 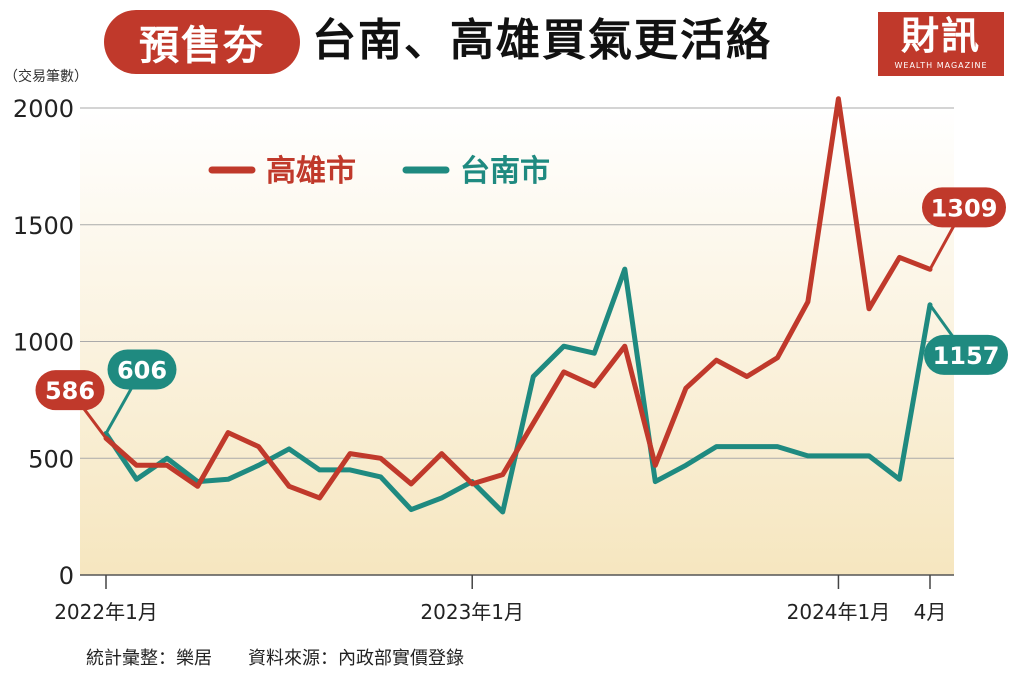 What do you see at coordinates (839, 612) in the screenshot?
I see `x-tick-label: 2024年1月` at bounding box center [839, 612].